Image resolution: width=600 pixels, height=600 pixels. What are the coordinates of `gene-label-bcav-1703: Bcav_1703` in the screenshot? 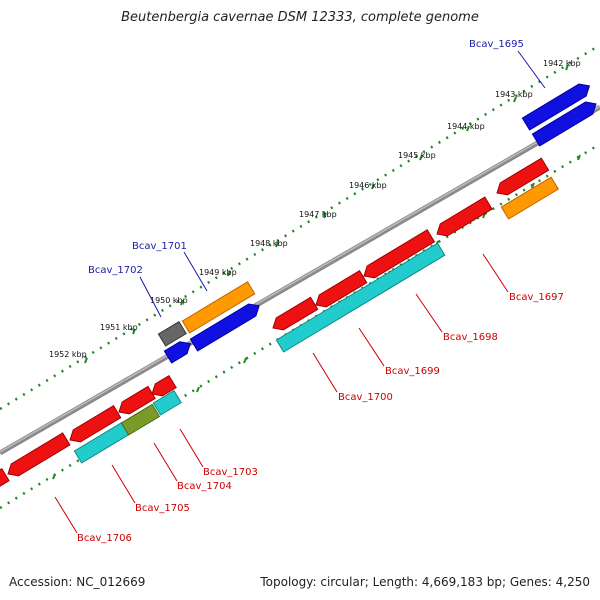 It's located at (230, 472).